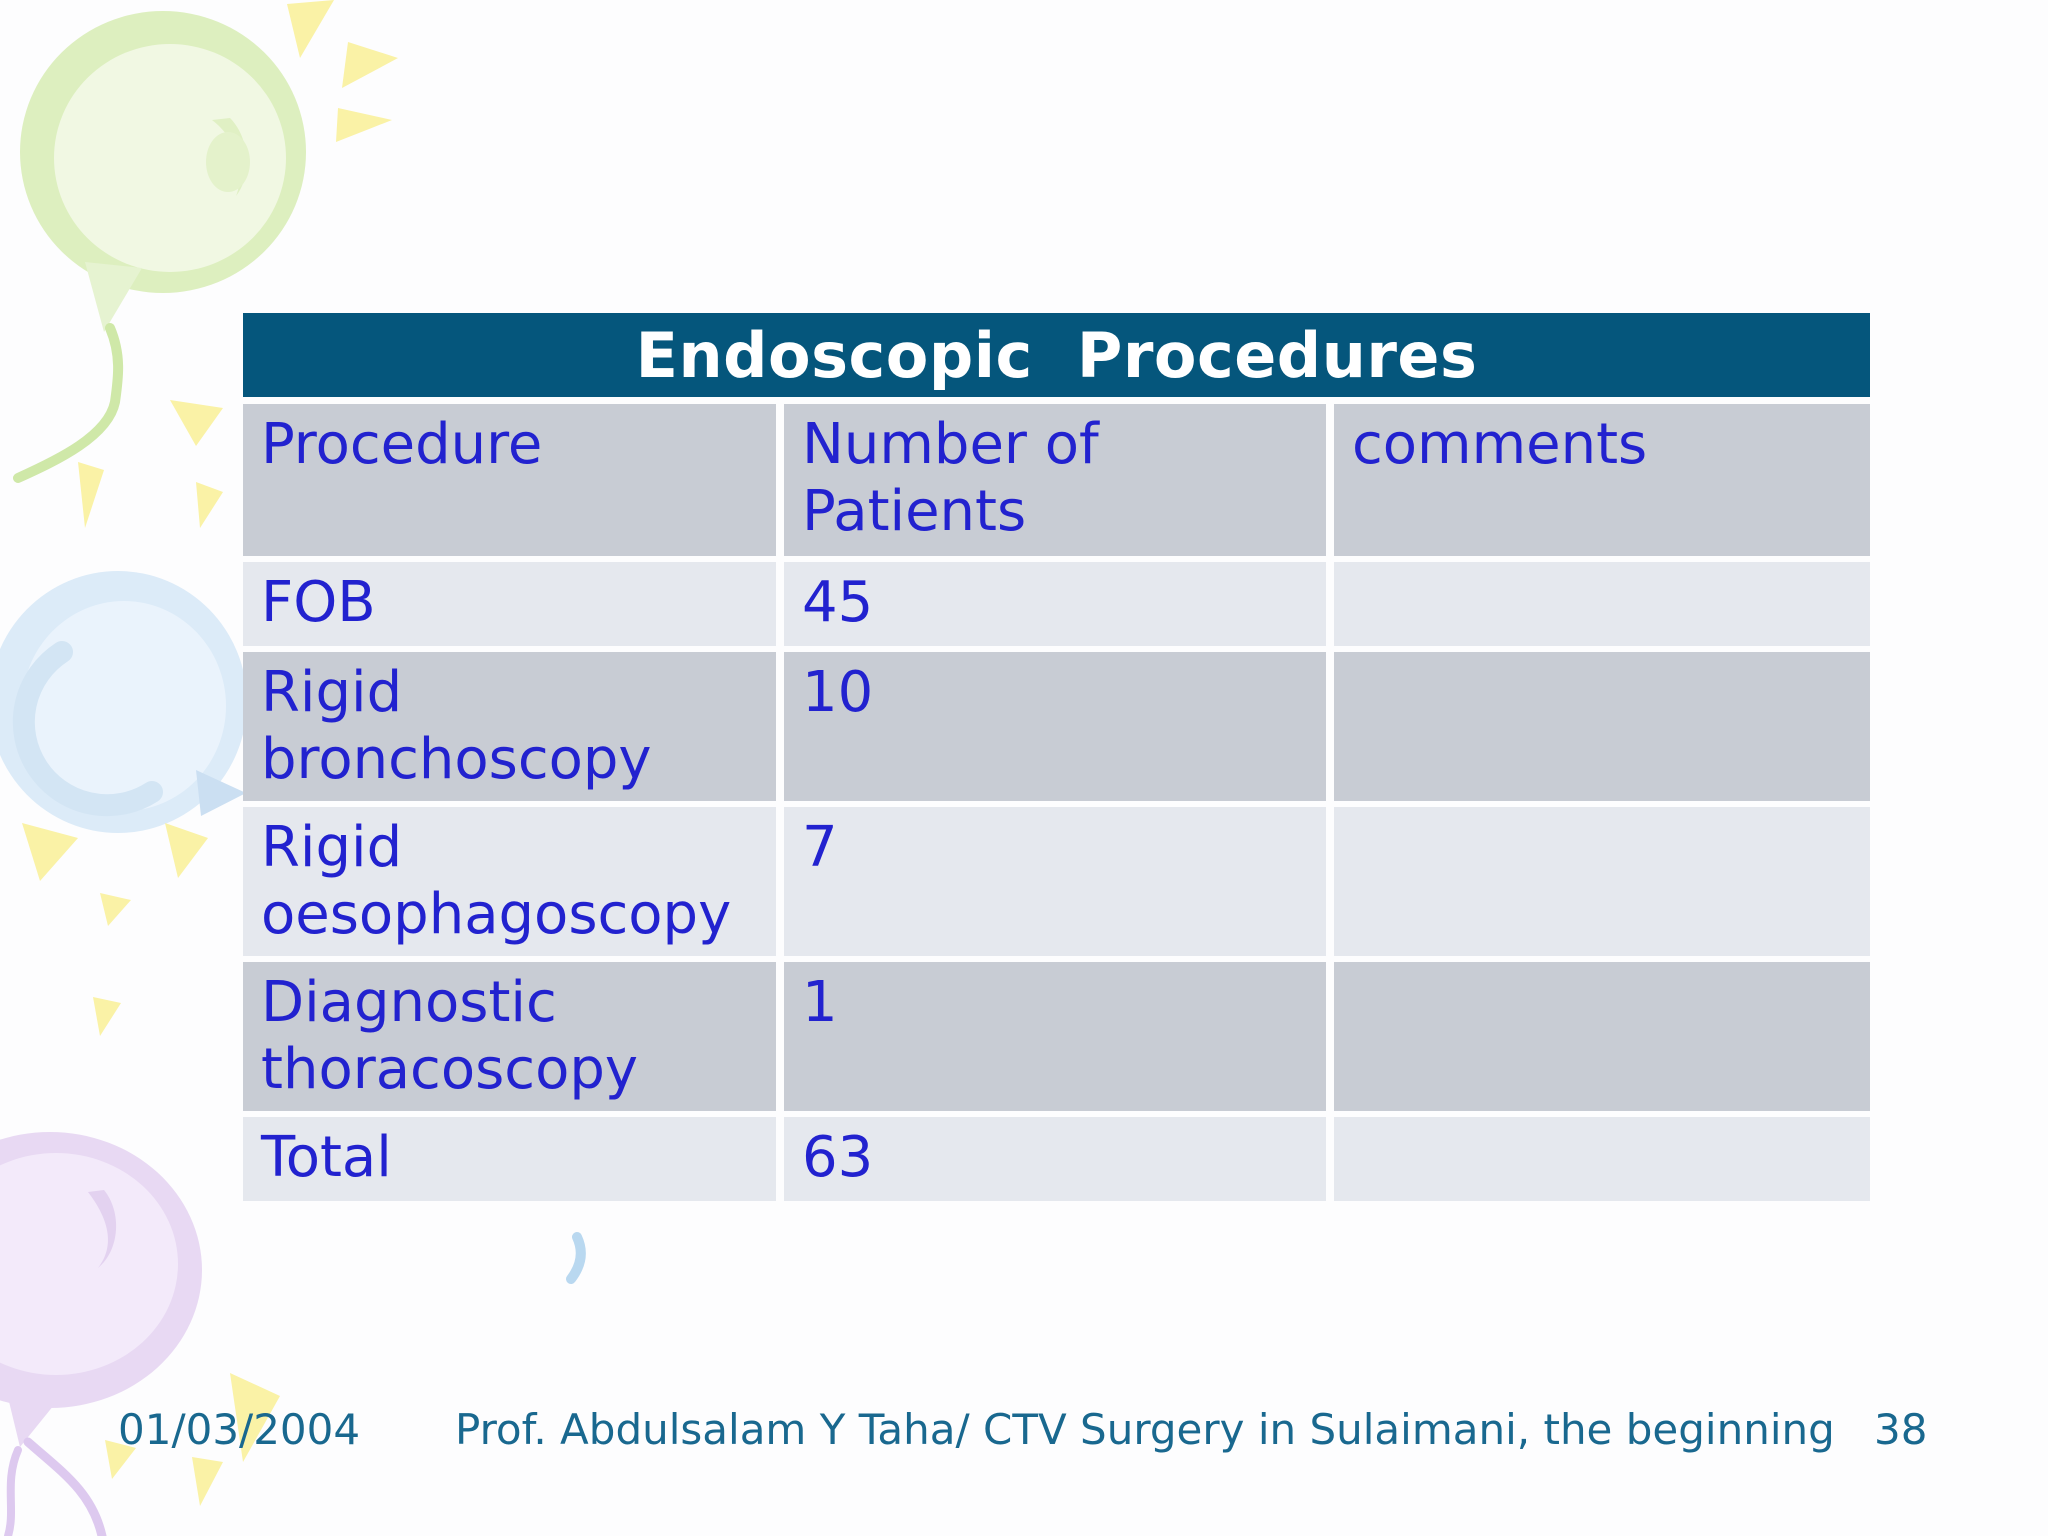  I want to click on table-row: Diagnostic thoracoscopy 1, so click(1056, 1036).